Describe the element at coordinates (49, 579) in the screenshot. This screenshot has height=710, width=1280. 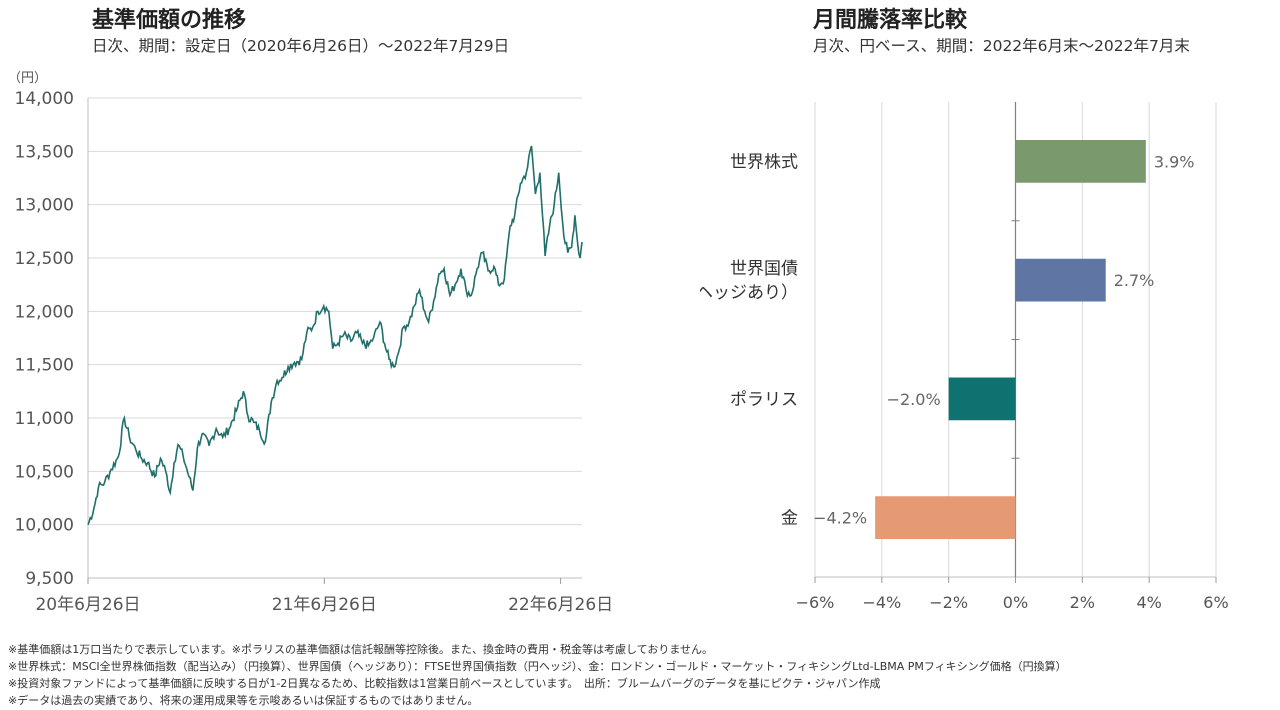
I see `y-tick-label: 9,500` at that location.